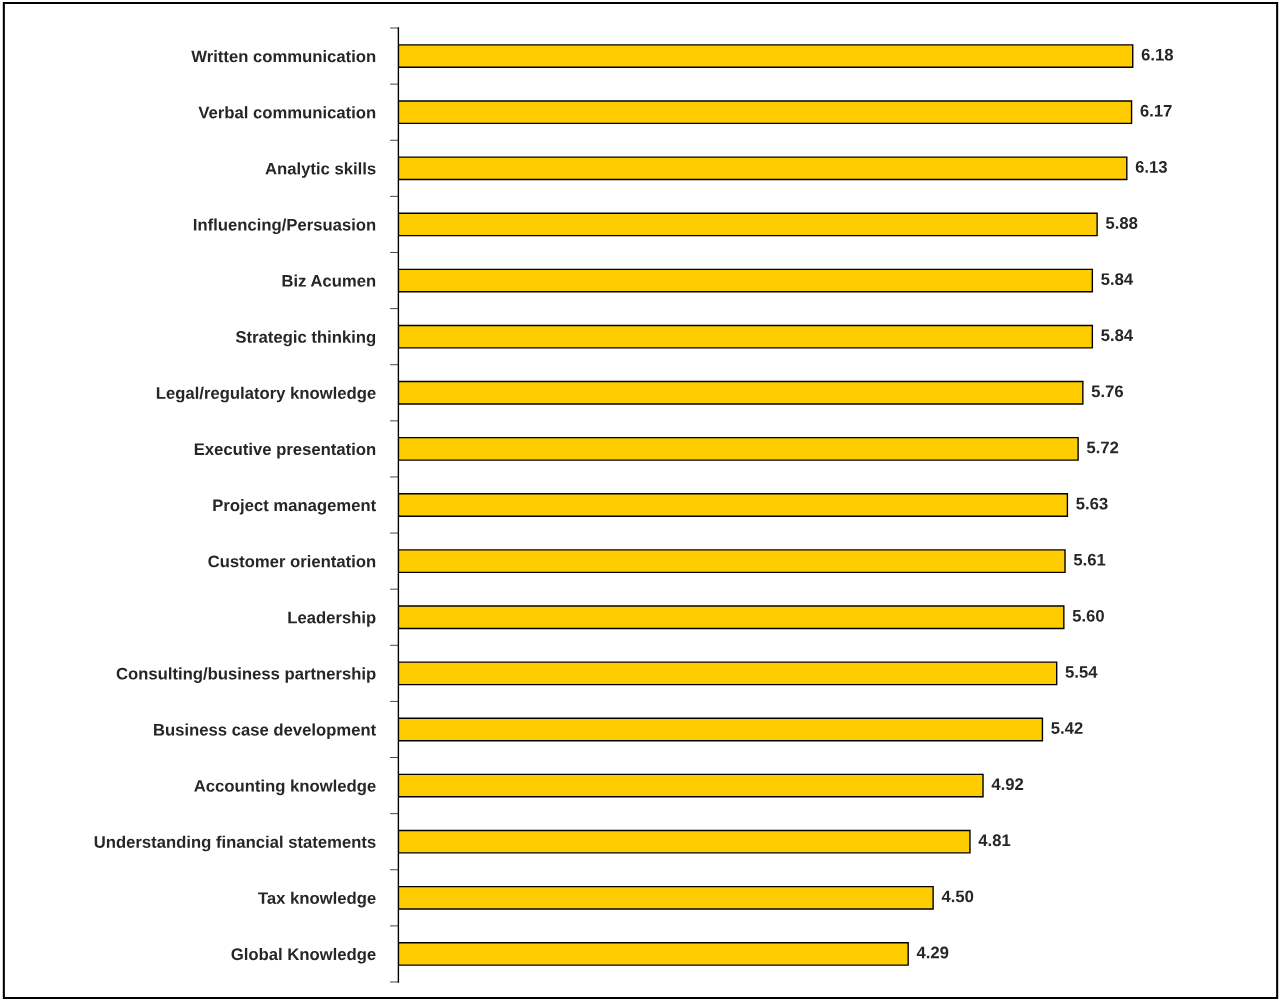 The width and height of the screenshot is (1281, 1001). Describe the element at coordinates (320, 170) in the screenshot. I see `y-tick-label: Analytic skills` at that location.